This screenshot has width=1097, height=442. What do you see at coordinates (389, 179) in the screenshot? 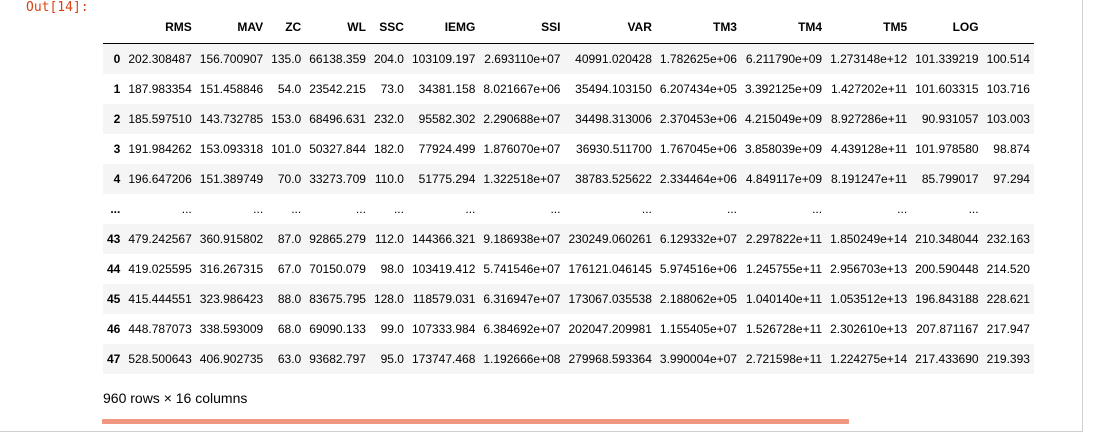
I see `table-cell: 110.0` at bounding box center [389, 179].